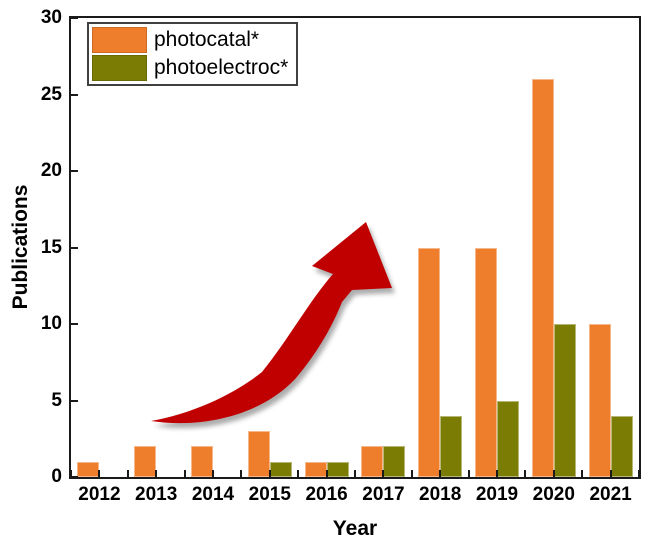  Describe the element at coordinates (202, 461) in the screenshot. I see `bar-photocatal-2014` at that location.